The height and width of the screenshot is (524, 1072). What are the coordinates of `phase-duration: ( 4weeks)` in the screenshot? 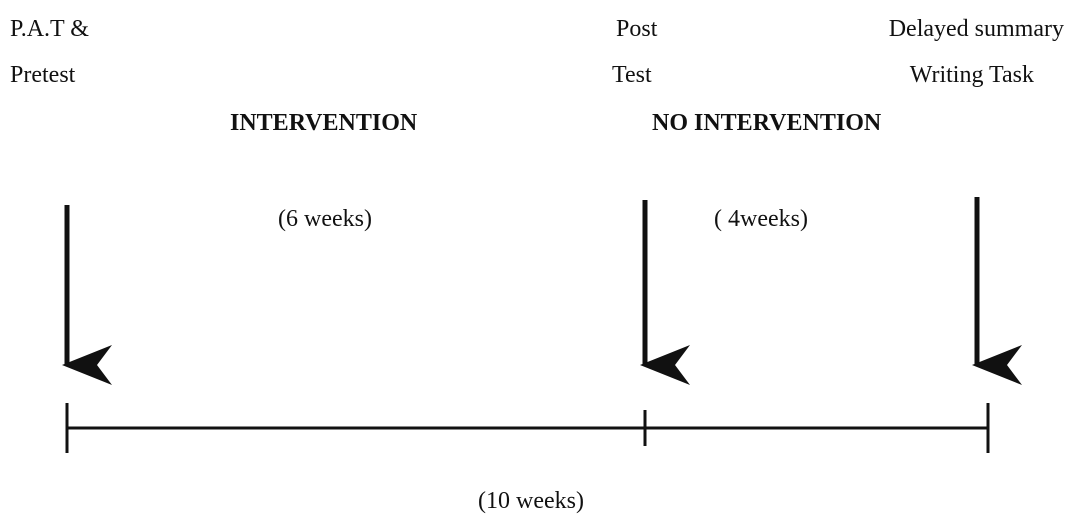 It's located at (761, 219).